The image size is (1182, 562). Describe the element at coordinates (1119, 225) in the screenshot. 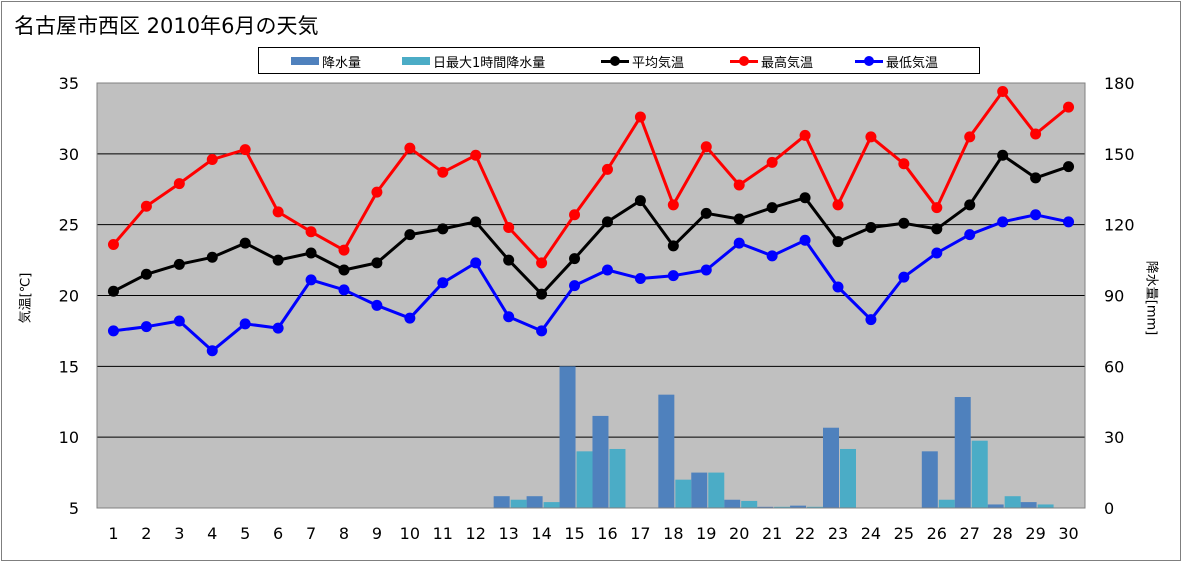

I see `y-tick-label-right: 120` at that location.